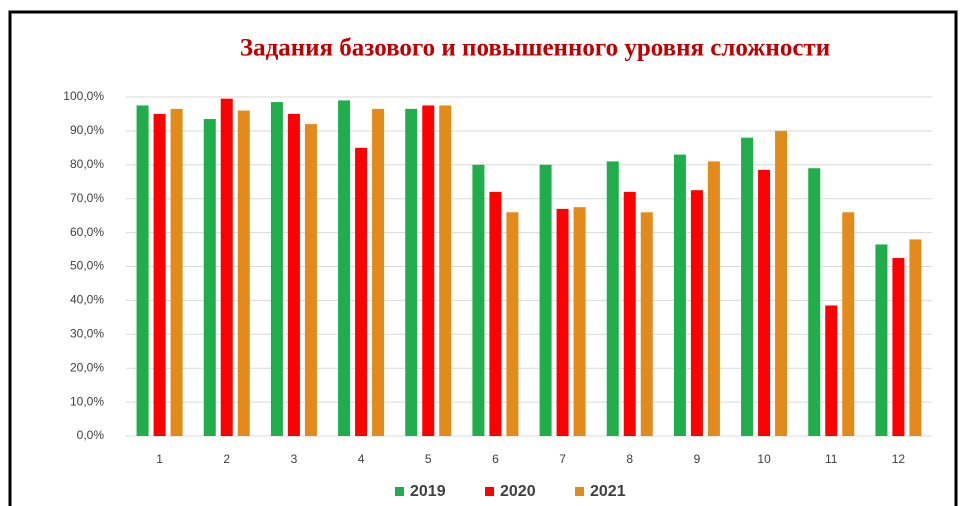 Image resolution: width=962 pixels, height=506 pixels. What do you see at coordinates (562, 459) in the screenshot?
I see `x-tick-label: 7` at bounding box center [562, 459].